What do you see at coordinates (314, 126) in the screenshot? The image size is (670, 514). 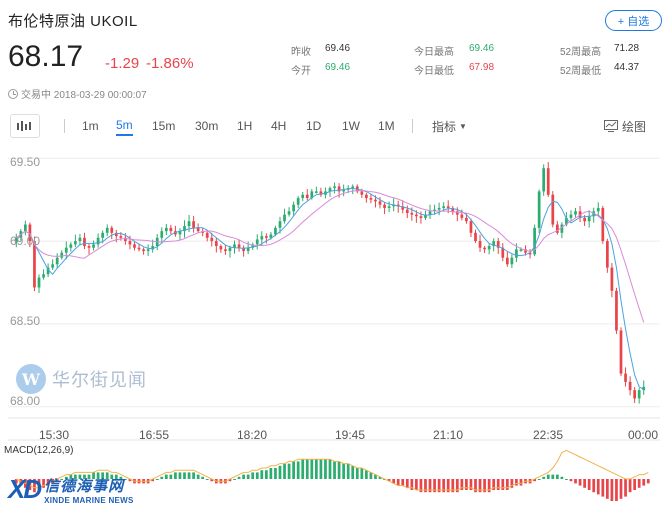 I see `period-1d: 1D` at bounding box center [314, 126].